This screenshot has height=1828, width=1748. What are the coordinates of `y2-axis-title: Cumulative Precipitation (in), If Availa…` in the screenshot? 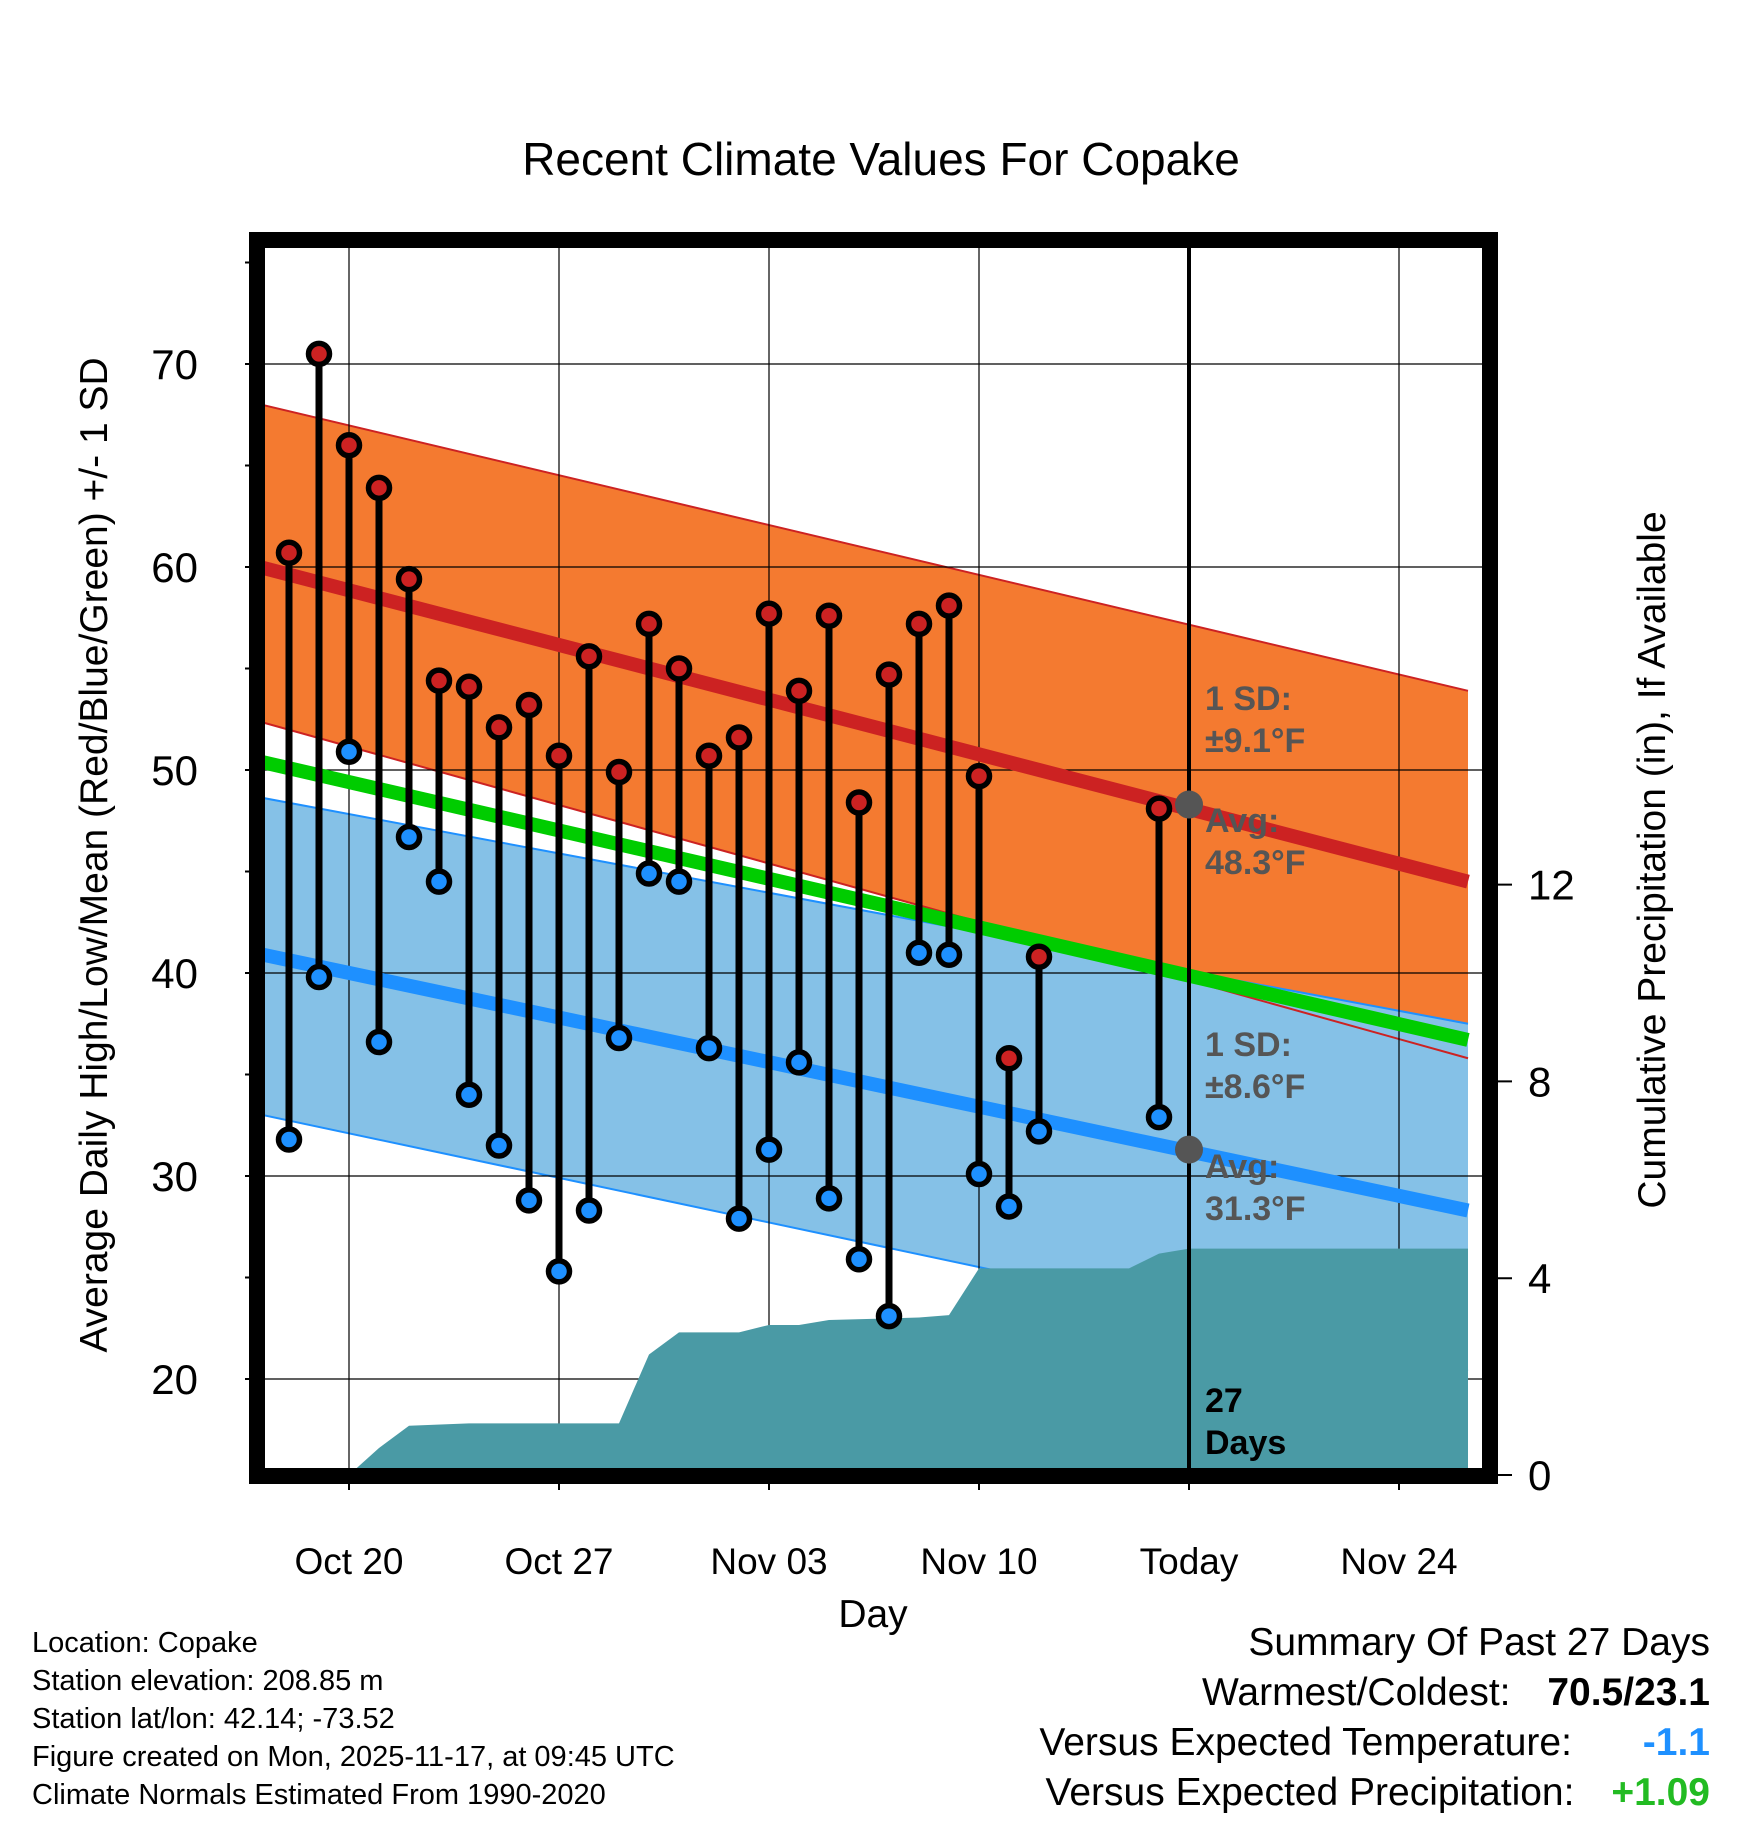 It's located at (1652, 859).